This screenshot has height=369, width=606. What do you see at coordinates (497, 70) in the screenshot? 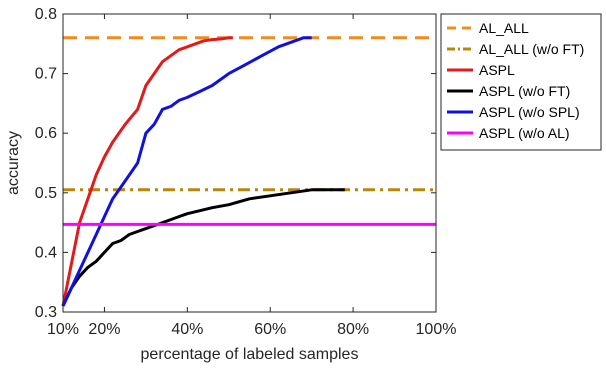
I see `legend-label: ASPL` at bounding box center [497, 70].